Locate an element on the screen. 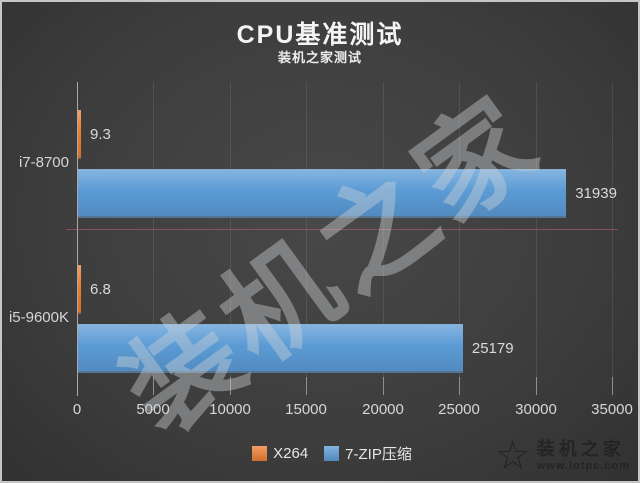  x-tick-label: 15000 is located at coordinates (306, 409).